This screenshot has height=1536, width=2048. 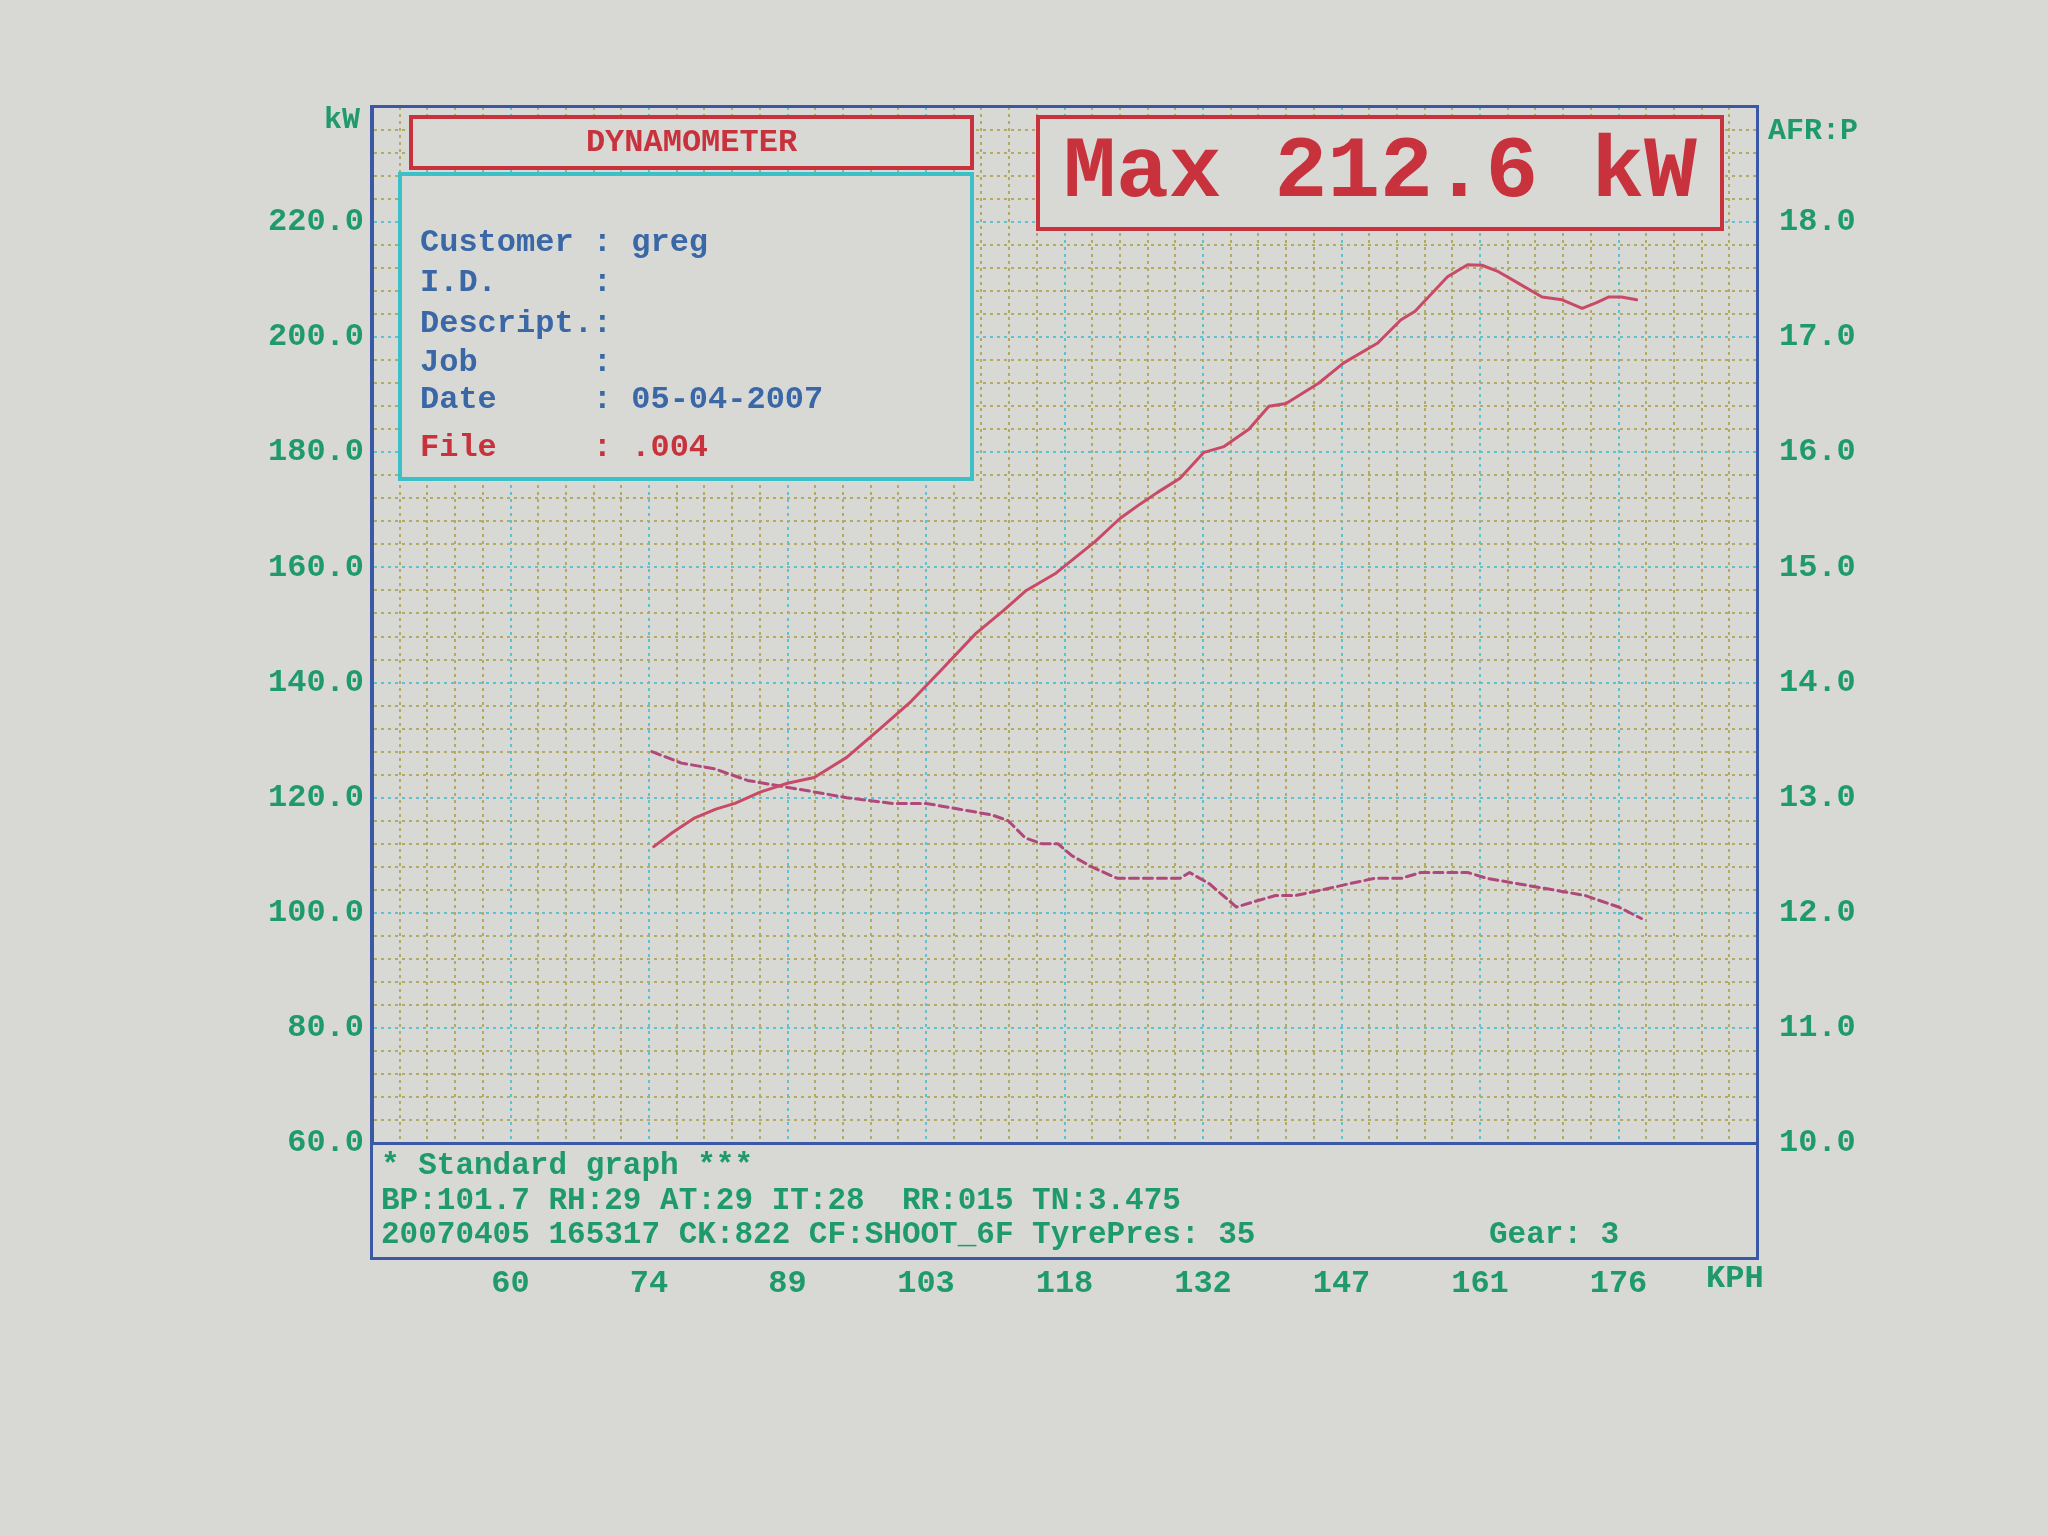 What do you see at coordinates (1817, 222) in the screenshot?
I see `y2-tick-label: 18.0` at bounding box center [1817, 222].